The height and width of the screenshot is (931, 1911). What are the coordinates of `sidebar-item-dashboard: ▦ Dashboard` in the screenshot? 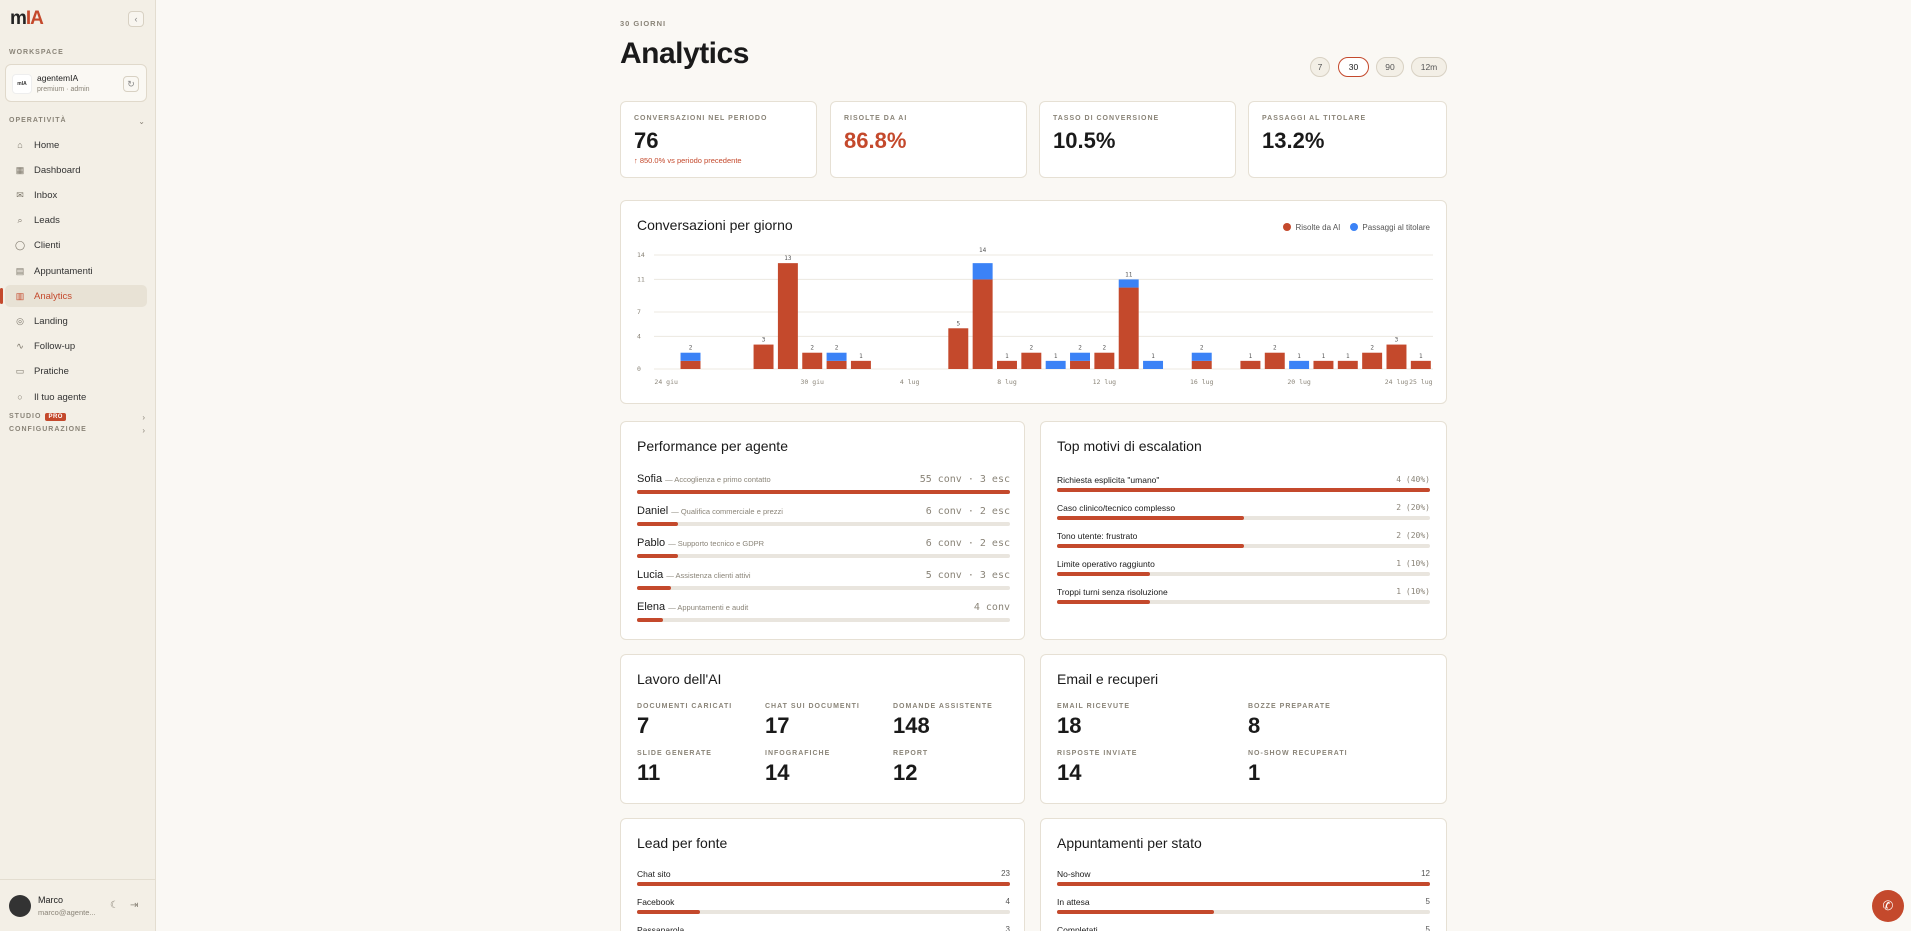 It's located at (76, 170).